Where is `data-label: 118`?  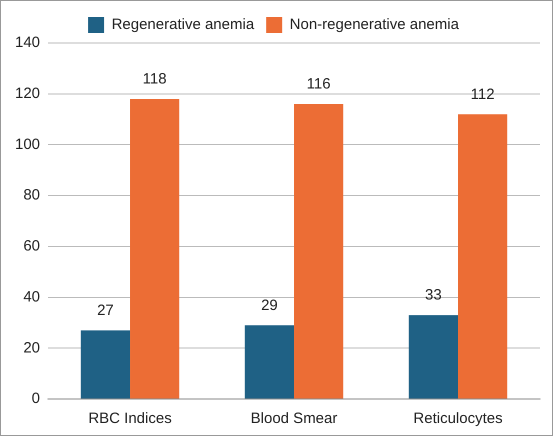
data-label: 118 is located at coordinates (154, 79).